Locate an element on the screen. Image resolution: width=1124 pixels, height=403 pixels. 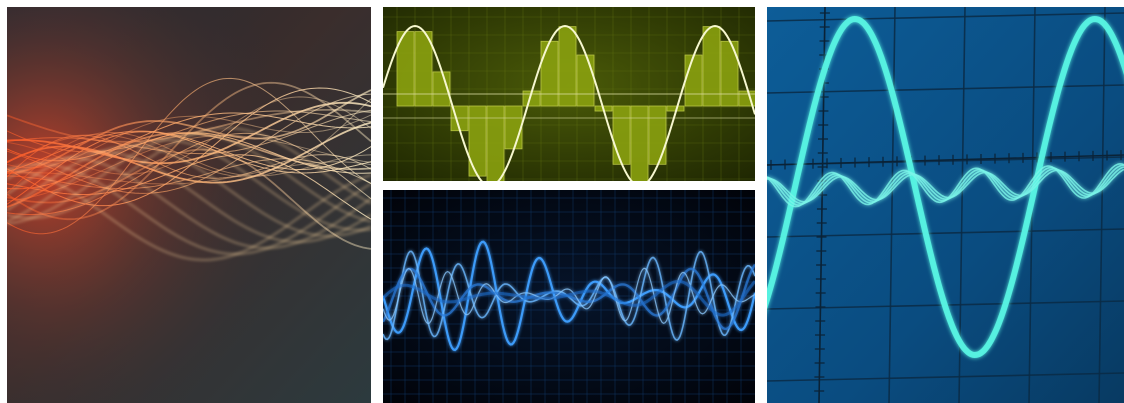
light-streak-group is located at coordinates (189, 169).